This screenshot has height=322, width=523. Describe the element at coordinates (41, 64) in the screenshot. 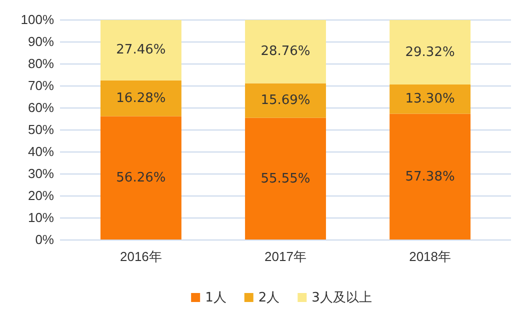

I see `y-tick-label: 80%` at that location.